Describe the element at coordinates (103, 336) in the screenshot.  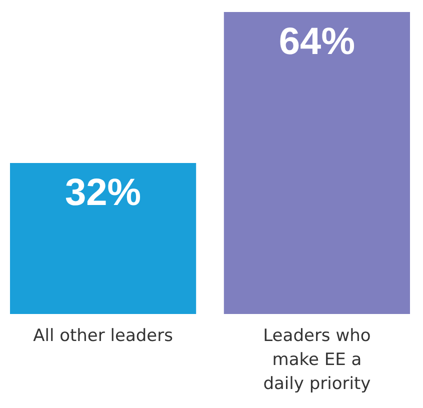
I see `x-tick-label: All other leaders` at that location.